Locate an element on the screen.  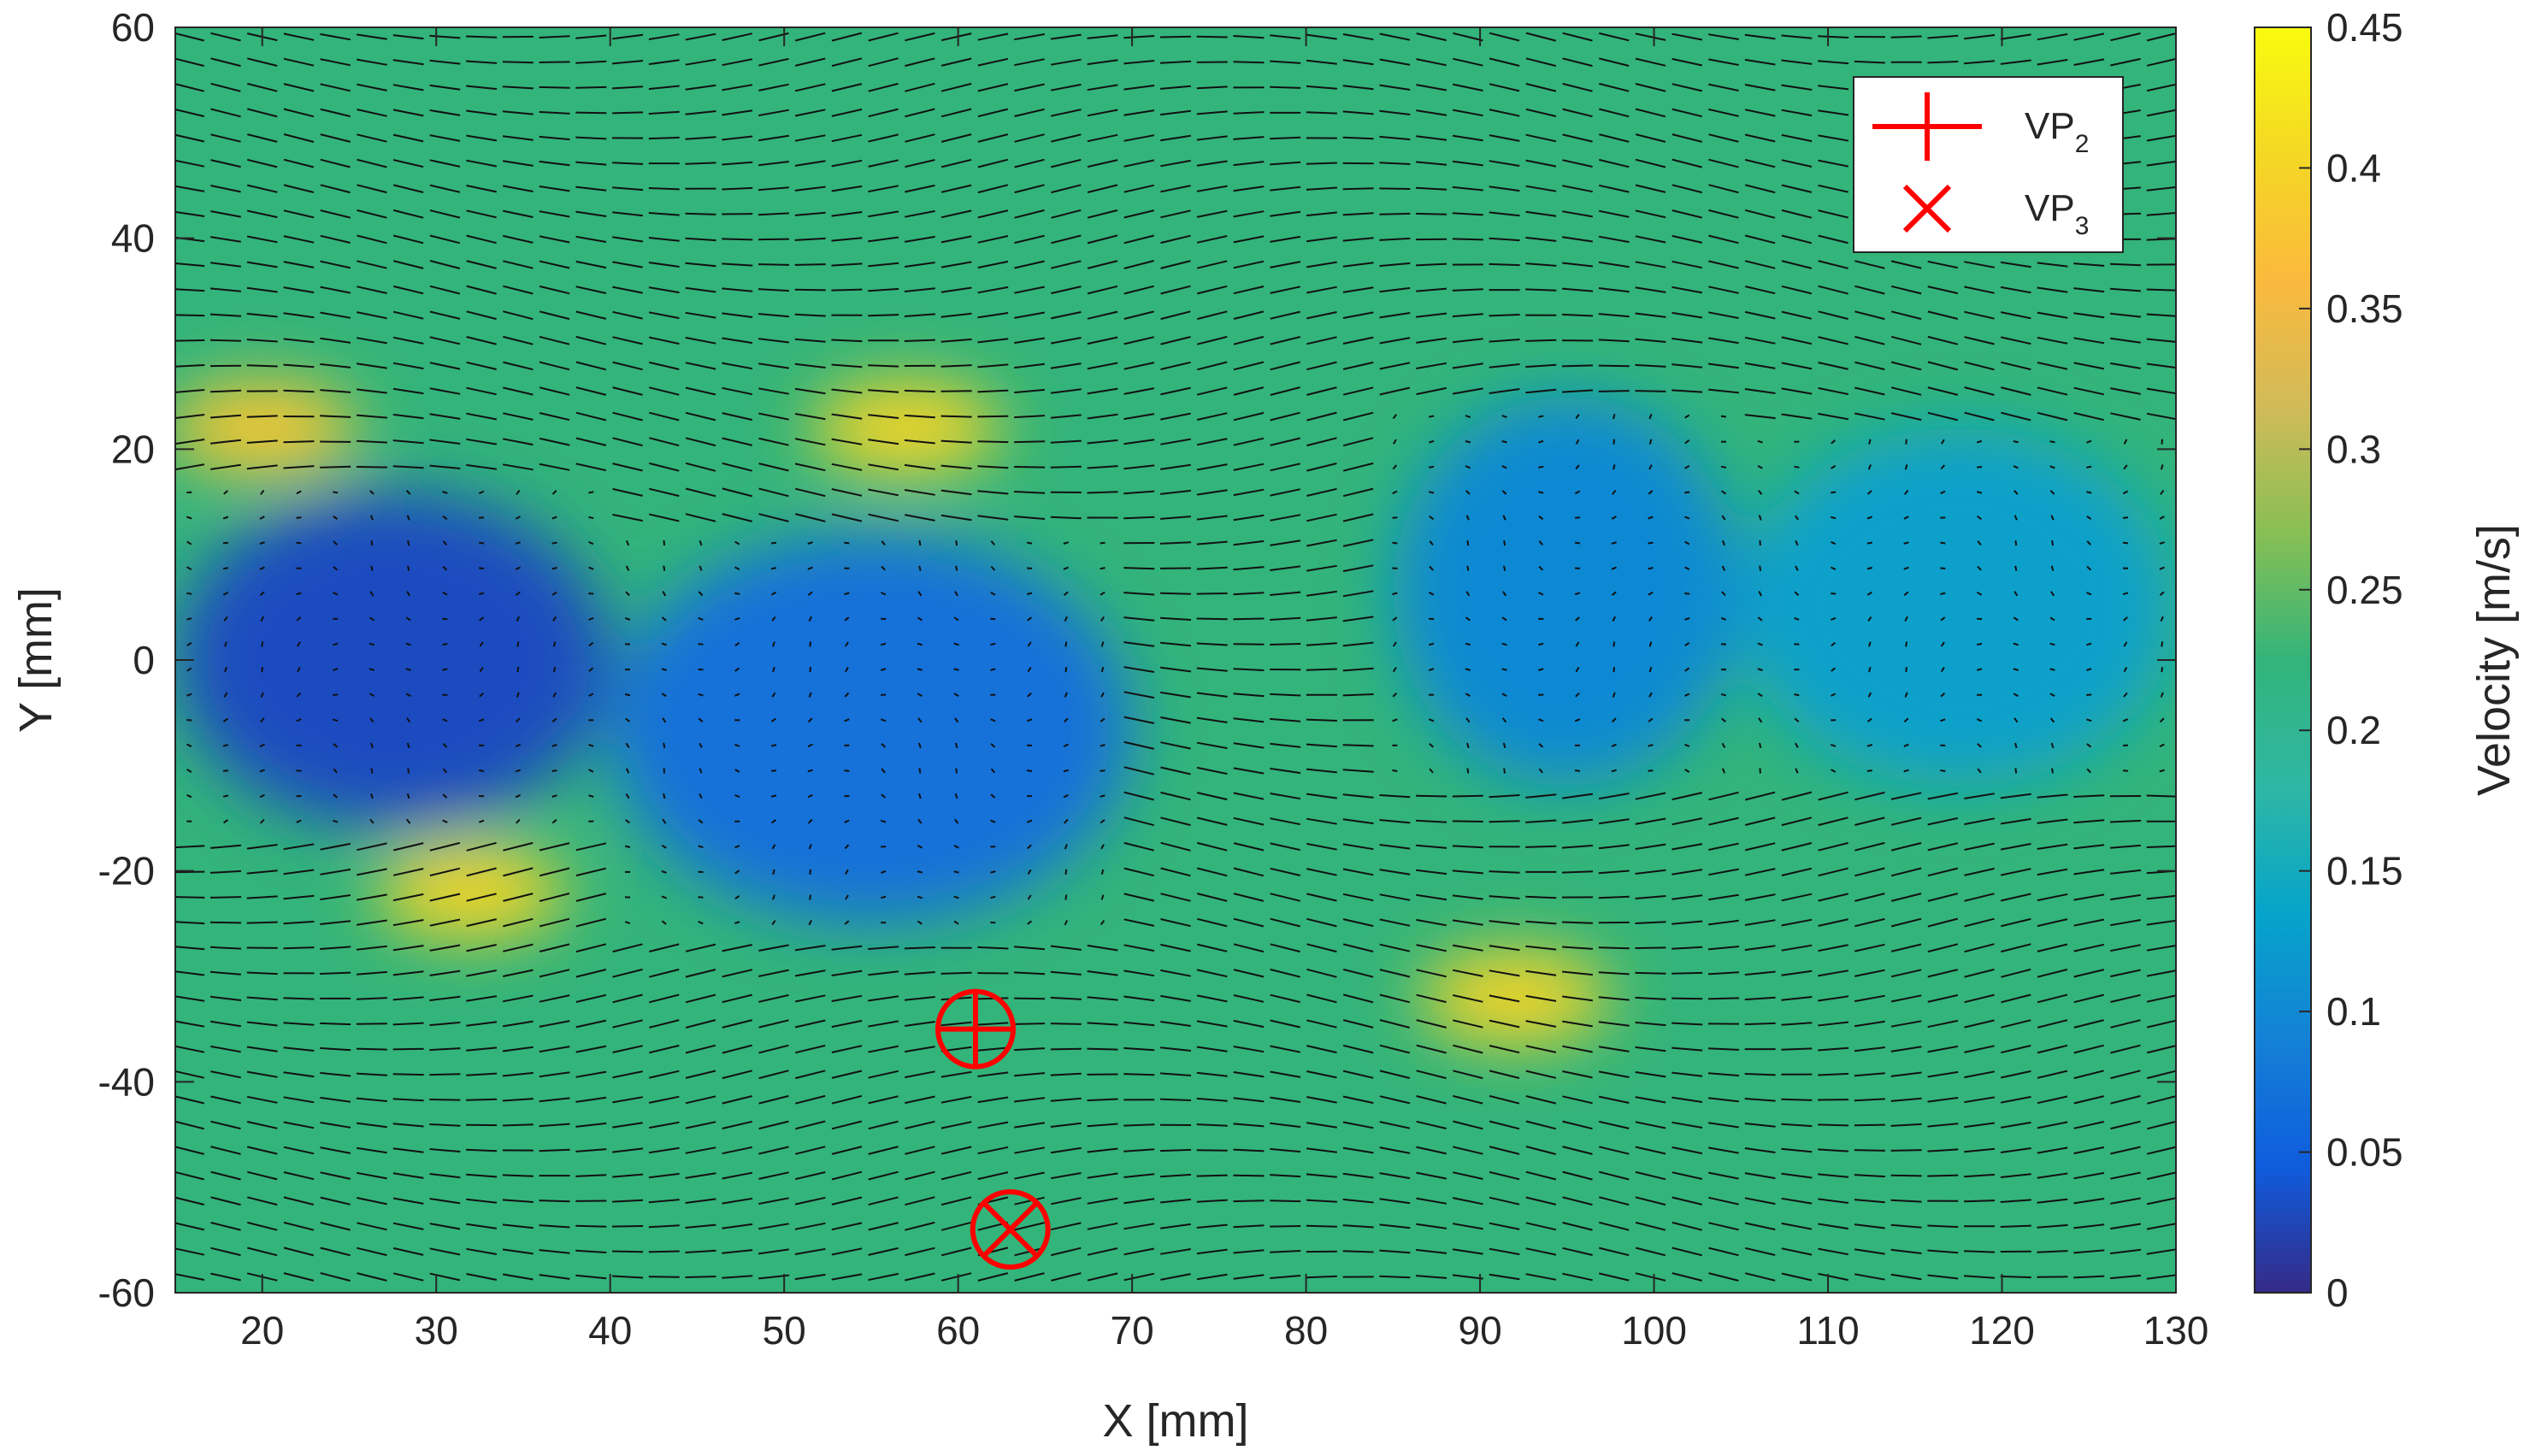
measurement-point-markers is located at coordinates (993, 1129).